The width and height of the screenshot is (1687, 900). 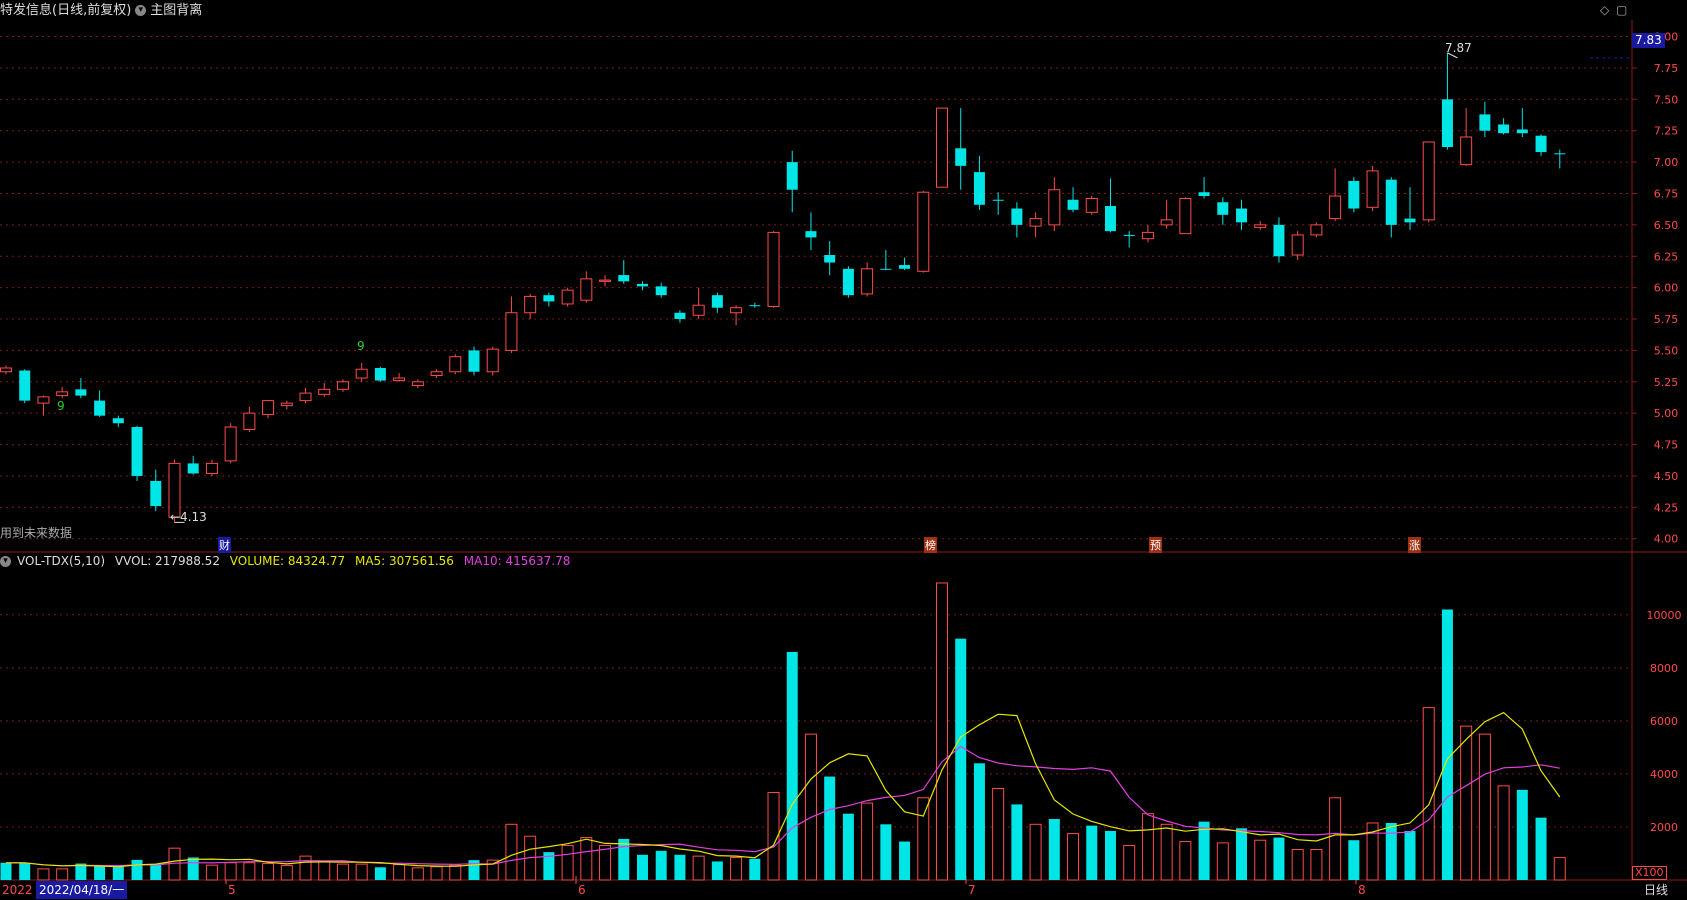 I want to click on chart-header: 特发信息(日线,前复权) ▾ 主图背离, so click(x=810, y=11).